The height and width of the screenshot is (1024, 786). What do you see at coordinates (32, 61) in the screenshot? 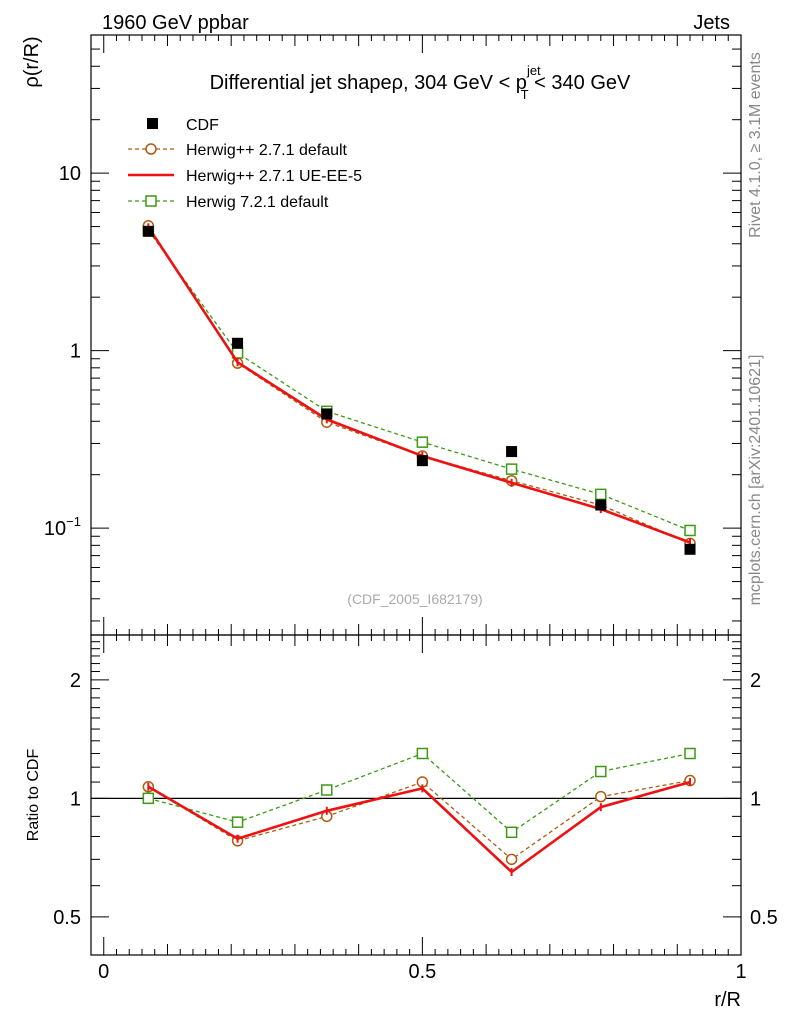
I see `main-y-axis-label: ρ(r/R)` at bounding box center [32, 61].